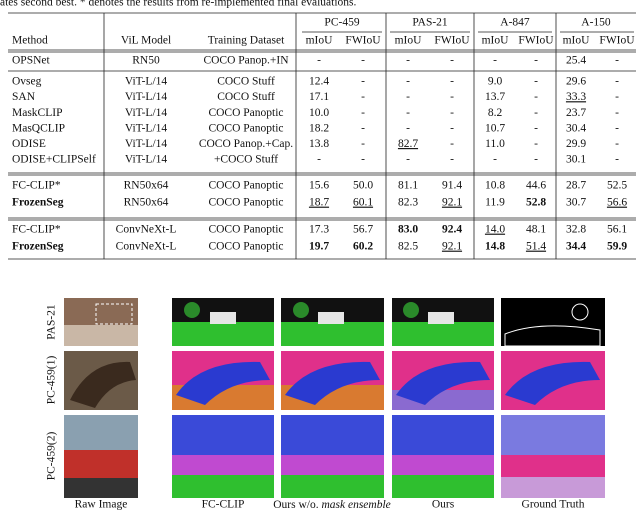 The image size is (640, 511). I want to click on cell: 17.1, so click(319, 97).